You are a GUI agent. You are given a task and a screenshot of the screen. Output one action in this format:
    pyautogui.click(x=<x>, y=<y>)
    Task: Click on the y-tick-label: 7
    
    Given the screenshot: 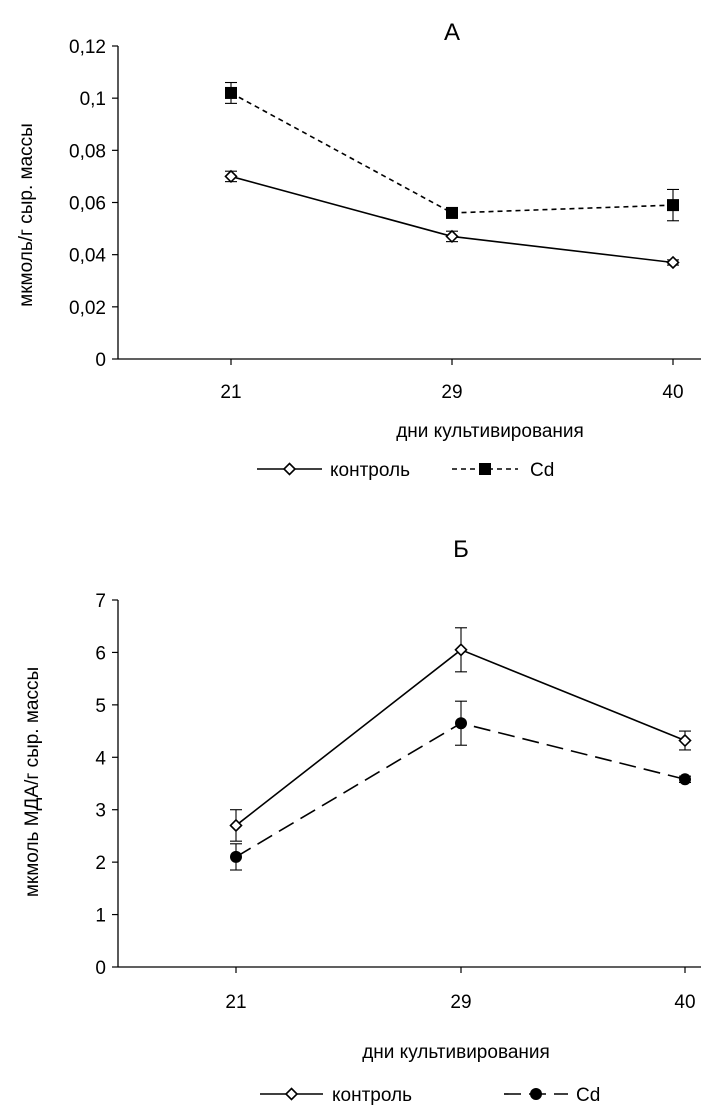 What is the action you would take?
    pyautogui.click(x=100, y=601)
    